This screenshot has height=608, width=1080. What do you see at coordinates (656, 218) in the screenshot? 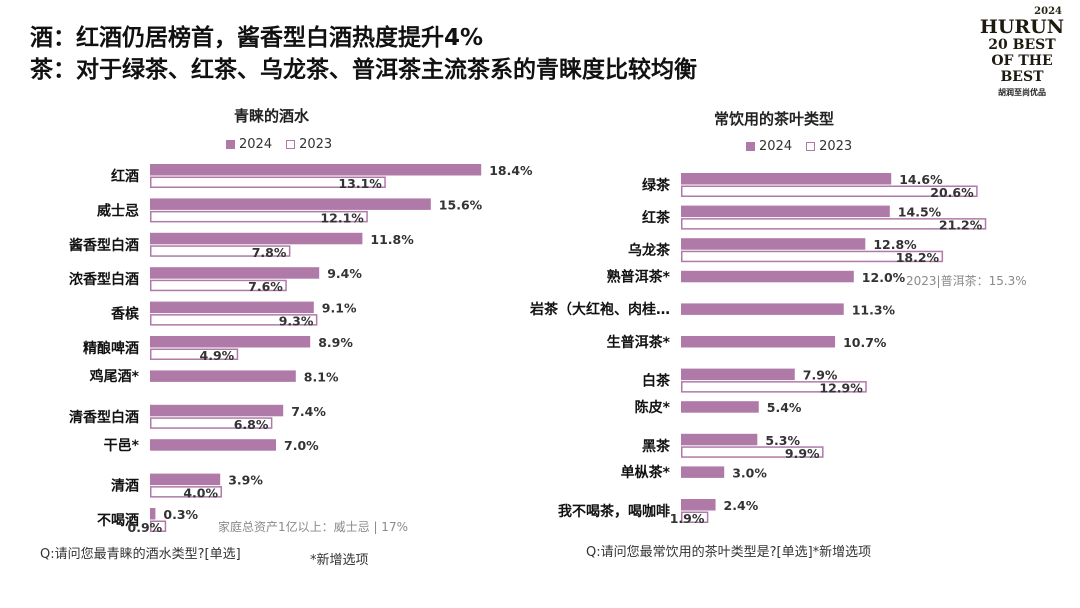
I see `category-label: 红茶` at bounding box center [656, 218].